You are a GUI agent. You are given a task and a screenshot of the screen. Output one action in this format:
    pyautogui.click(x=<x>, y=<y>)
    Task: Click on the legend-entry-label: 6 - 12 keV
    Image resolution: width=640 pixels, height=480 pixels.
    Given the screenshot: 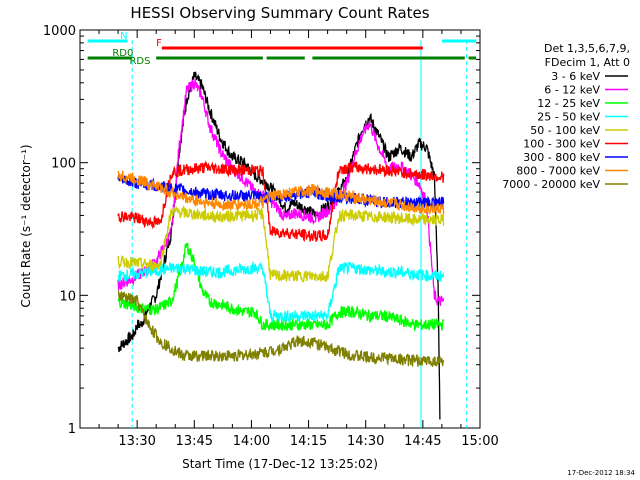 What is the action you would take?
    pyautogui.click(x=572, y=90)
    